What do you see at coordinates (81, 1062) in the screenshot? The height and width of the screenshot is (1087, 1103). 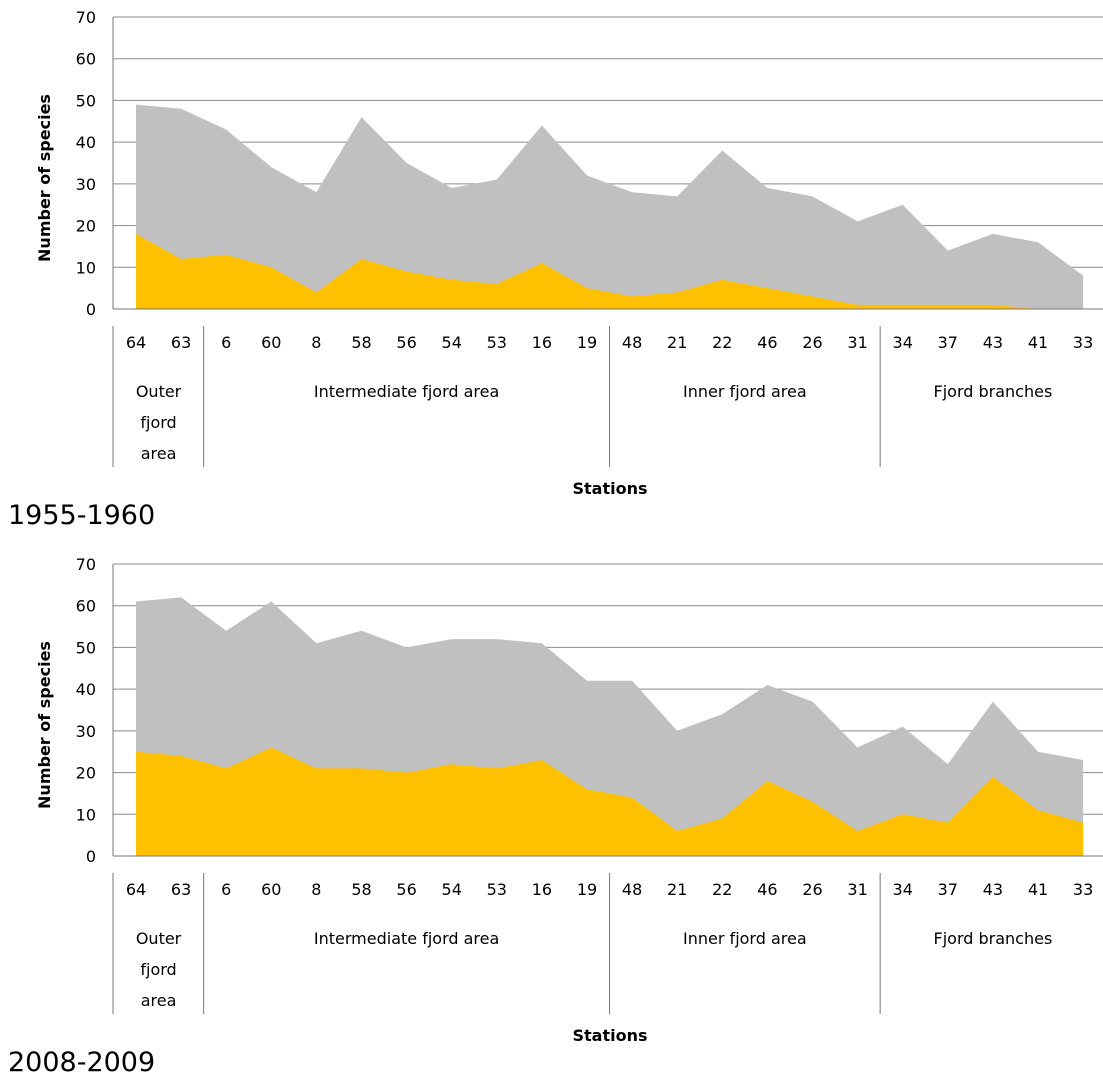 I see `period-caption: 2008-2009` at bounding box center [81, 1062].